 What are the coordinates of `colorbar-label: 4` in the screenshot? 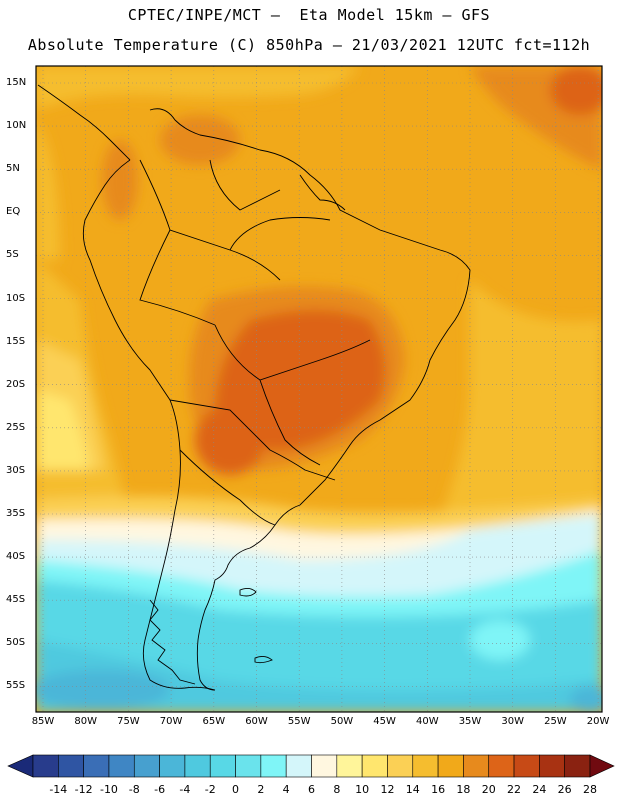 It's located at (286, 789).